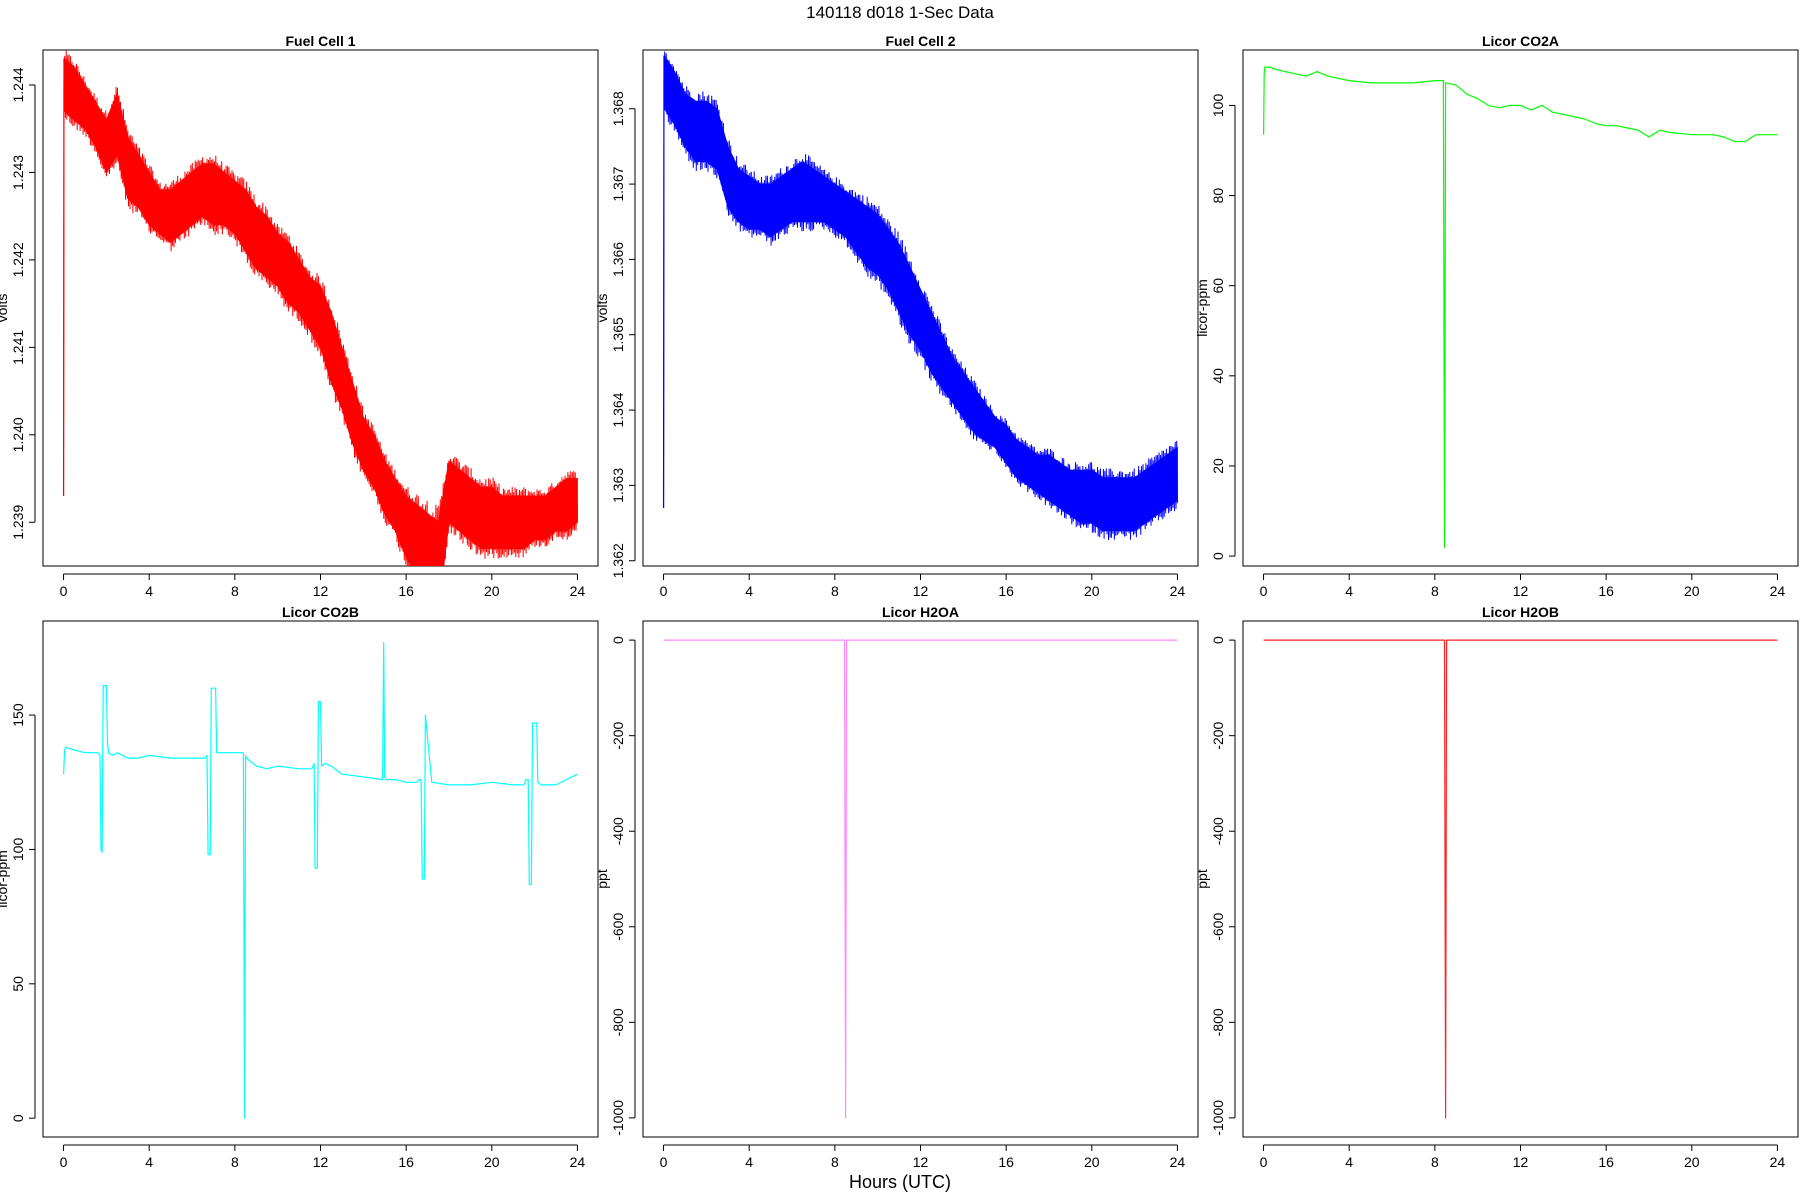 Image resolution: width=1800 pixels, height=1200 pixels. What do you see at coordinates (900, 1182) in the screenshot?
I see `figure-xlabel: Hours (UTC)` at bounding box center [900, 1182].